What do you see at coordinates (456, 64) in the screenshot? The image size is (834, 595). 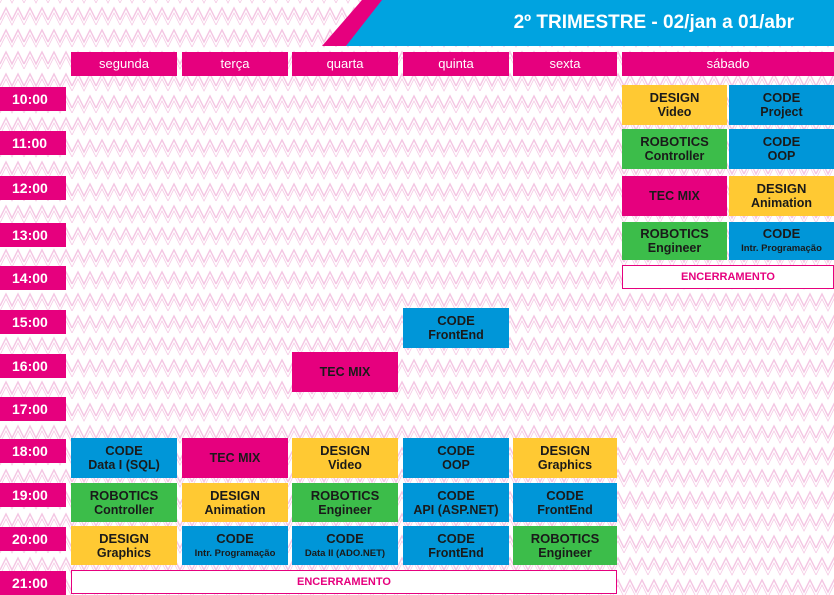 I see `day-header-quinta: quinta` at bounding box center [456, 64].